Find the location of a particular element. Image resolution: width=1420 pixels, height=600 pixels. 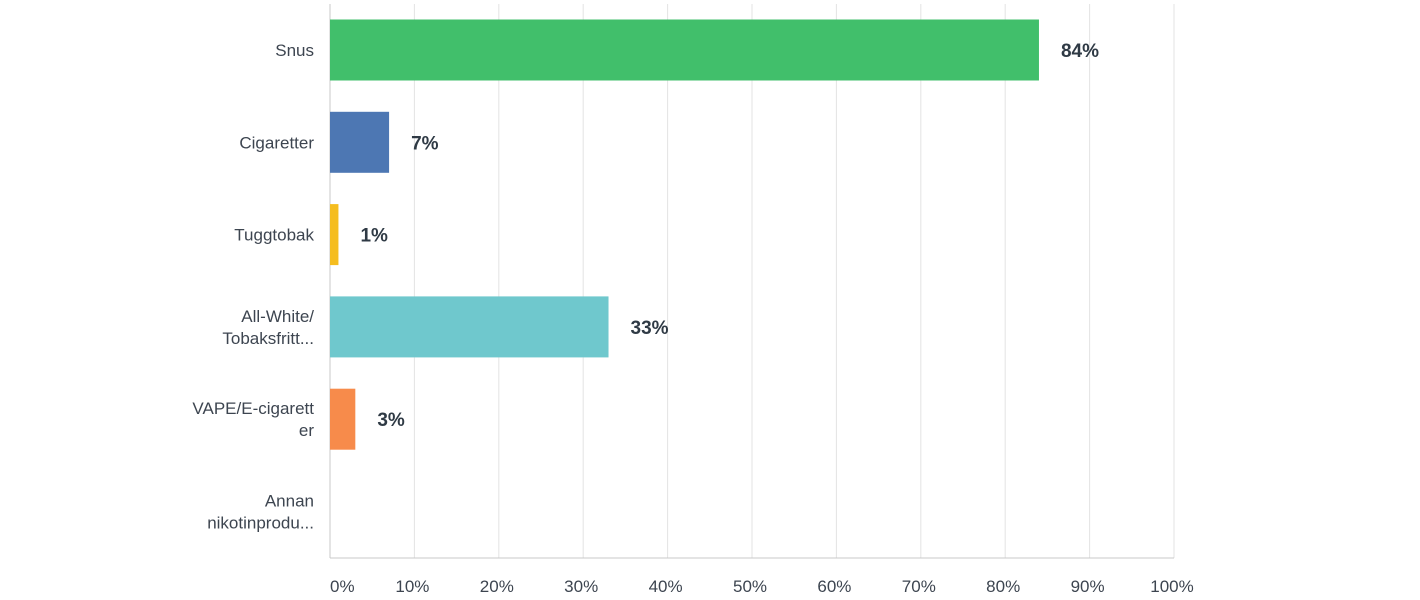

x-tick-label: 30% is located at coordinates (581, 586).